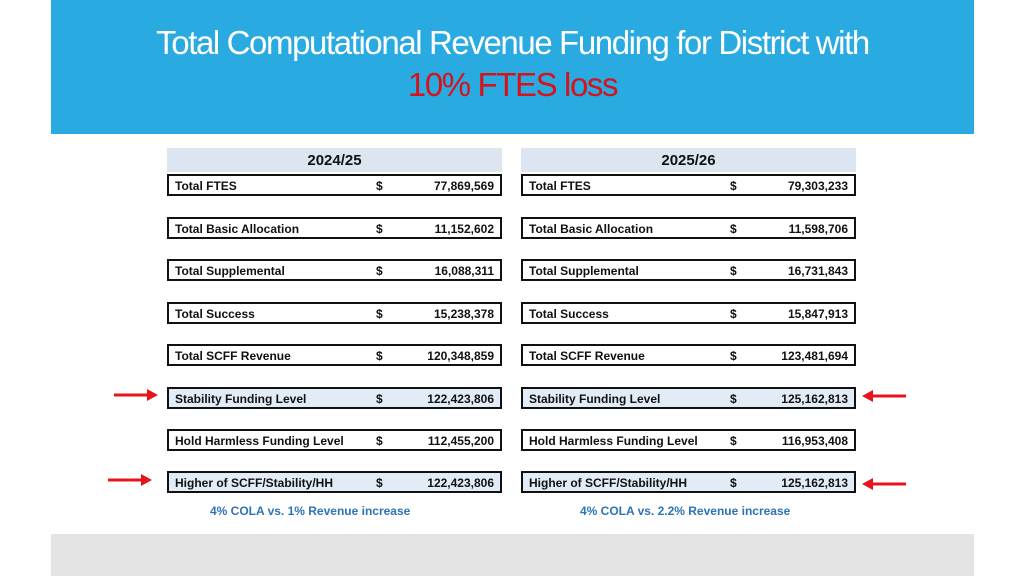  Describe the element at coordinates (814, 441) in the screenshot. I see `row-value: 116,953,408` at that location.